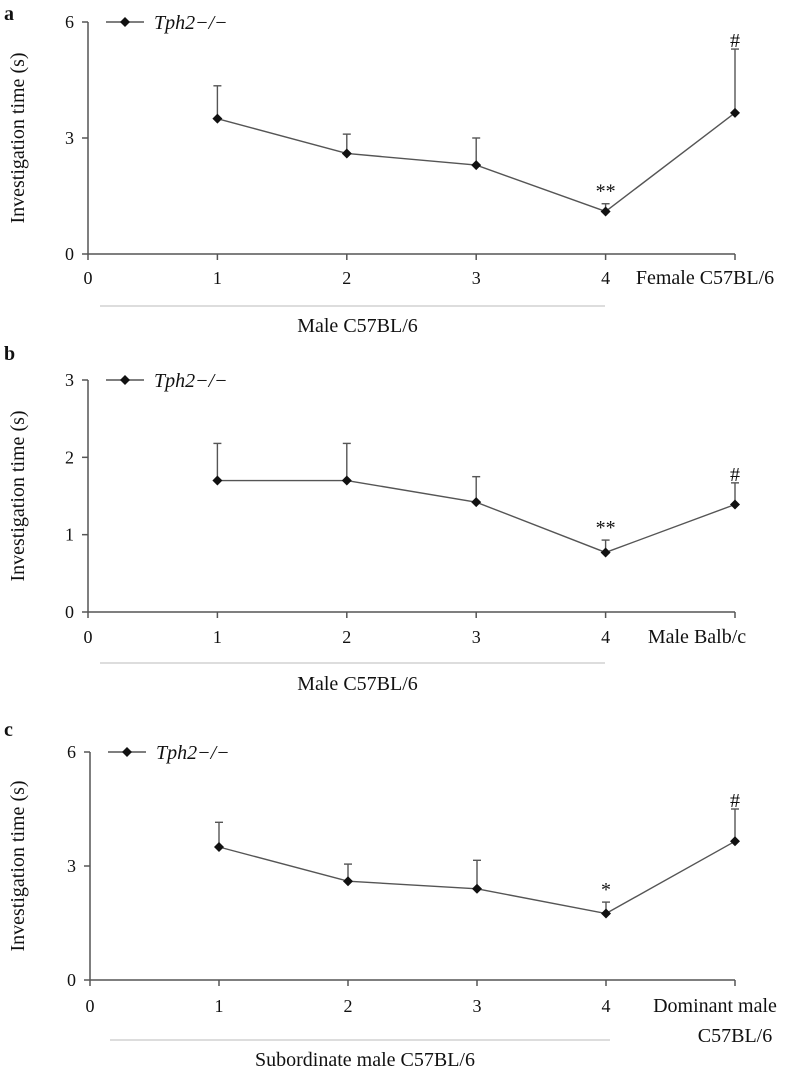  What do you see at coordinates (9, 354) in the screenshot?
I see `panel-label: b` at bounding box center [9, 354].